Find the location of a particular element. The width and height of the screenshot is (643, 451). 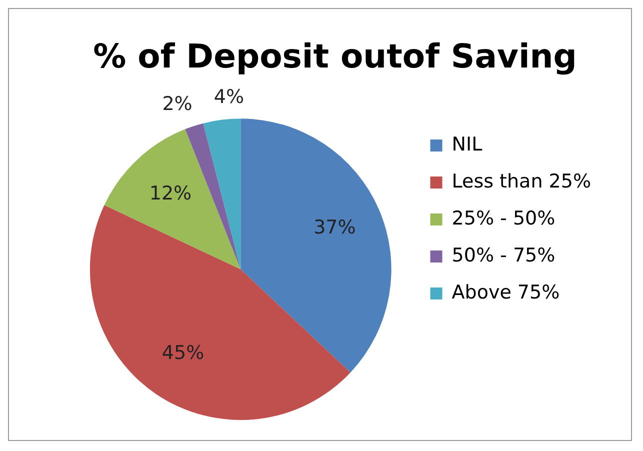

legend-label: NIL is located at coordinates (467, 144).